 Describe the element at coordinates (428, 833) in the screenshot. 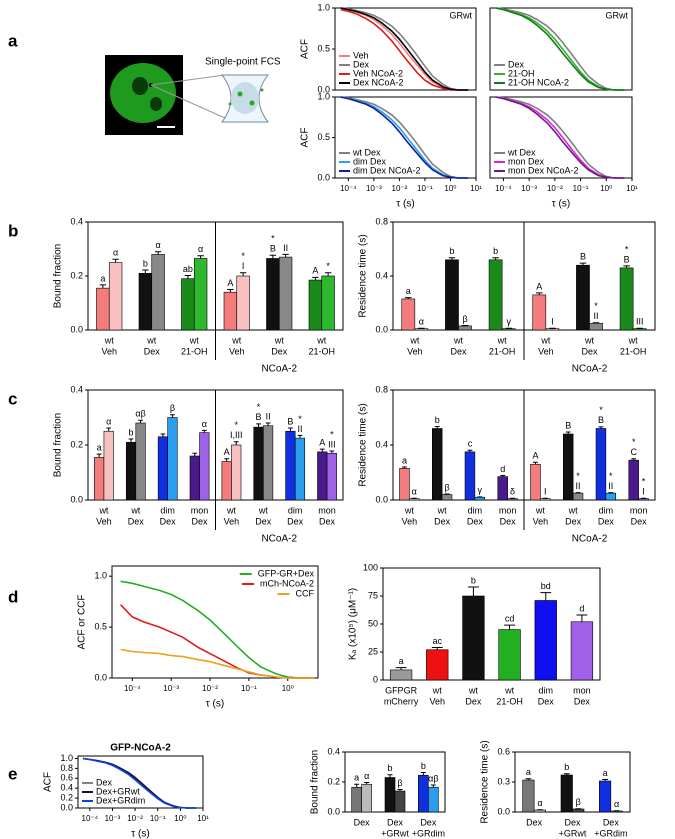

I see `x-tick-label: +GRdim` at that location.